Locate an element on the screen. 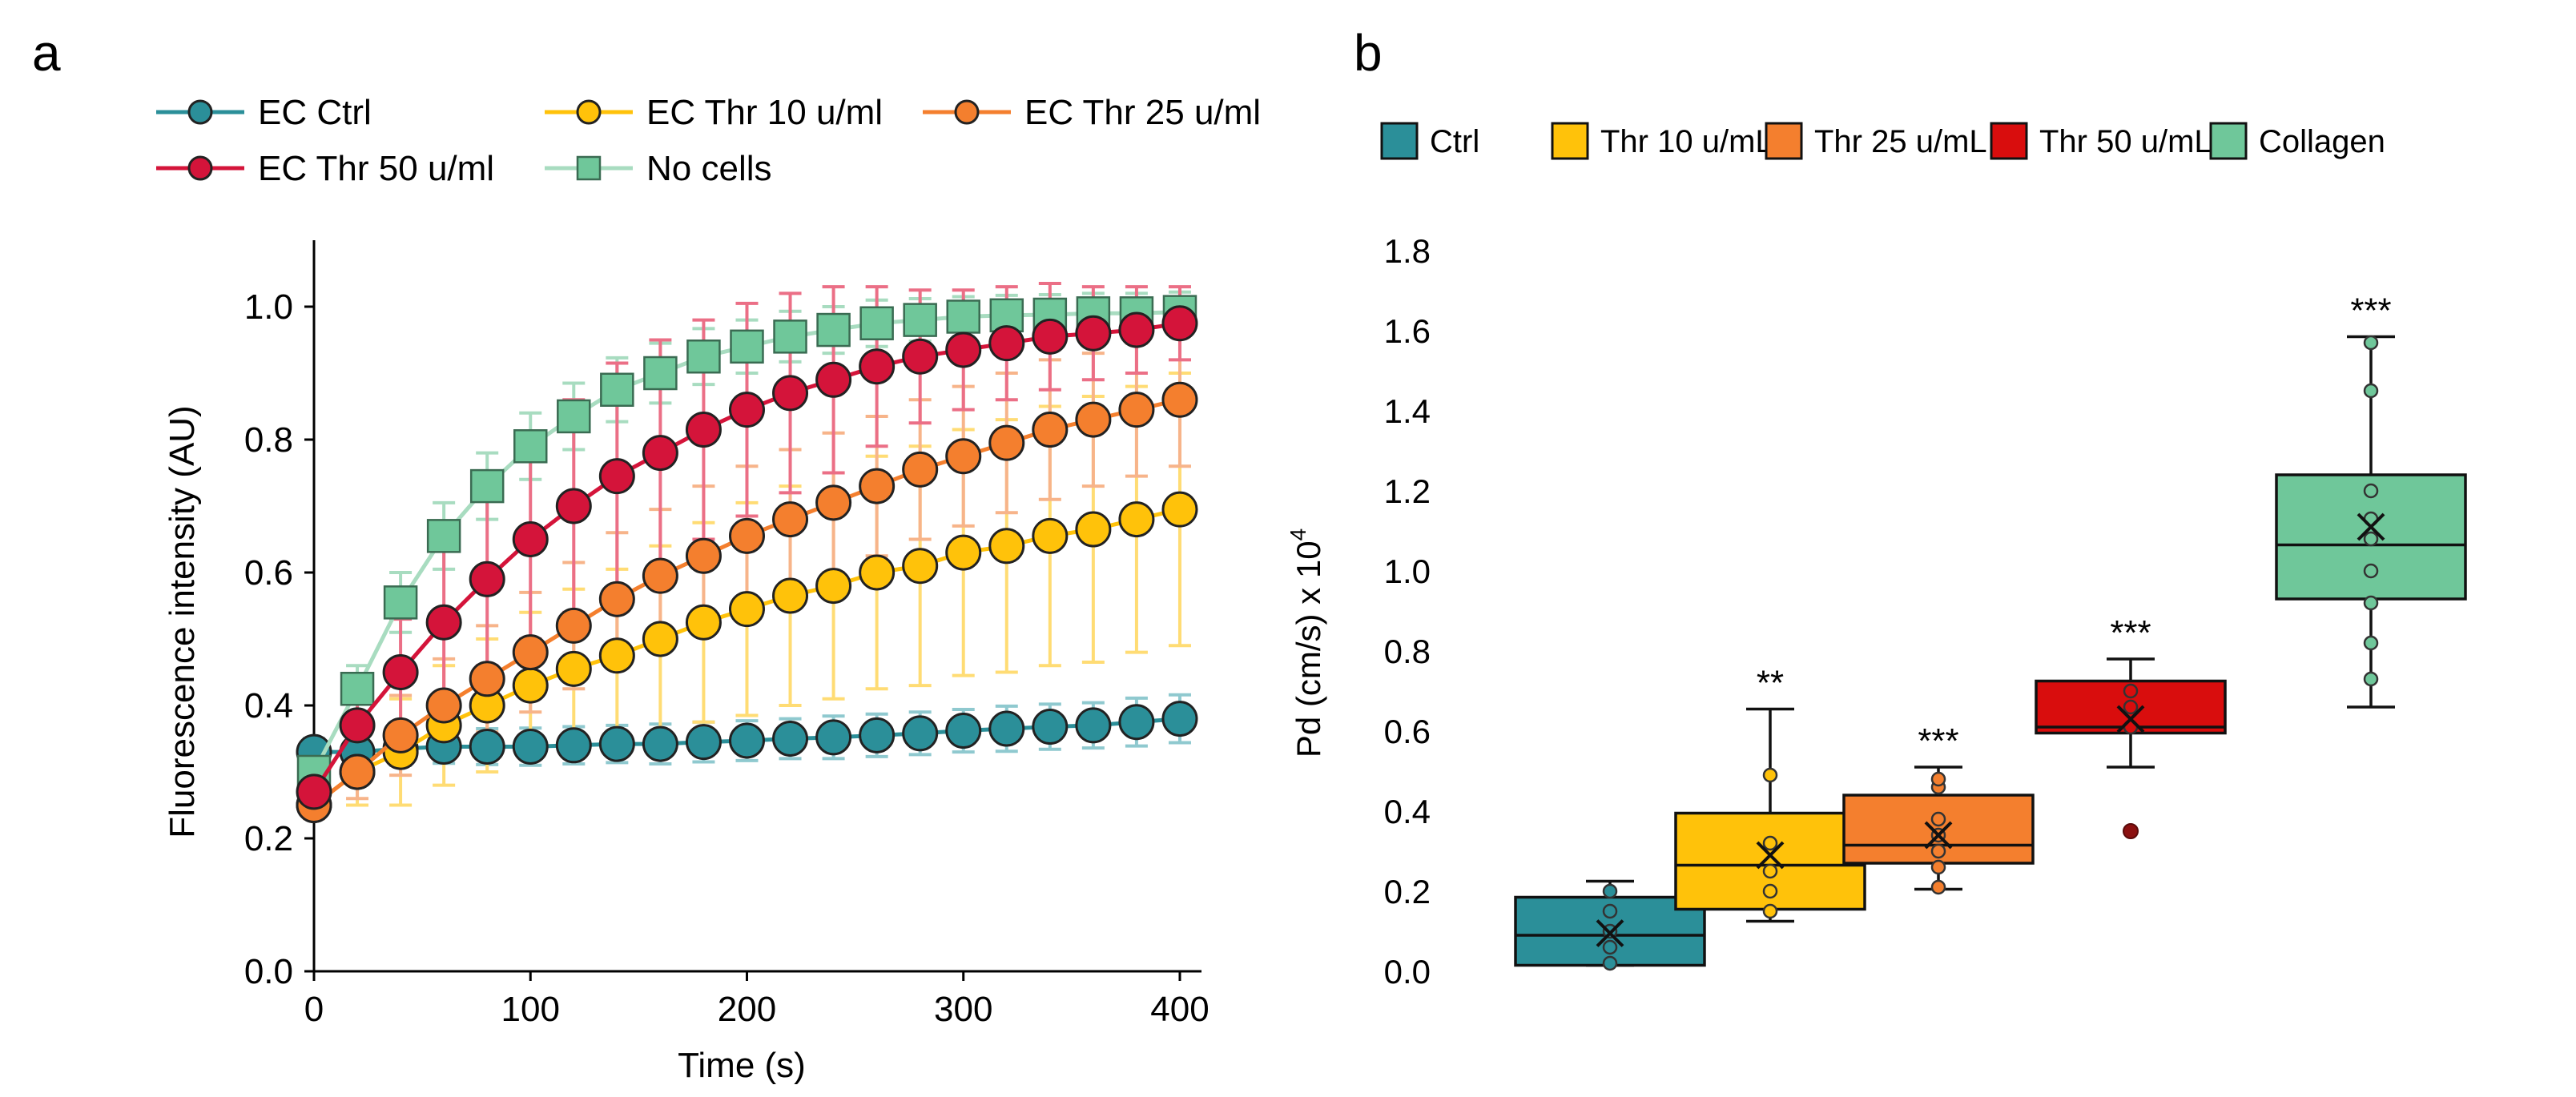 This screenshot has height=1097, width=2576. legend-item-thr10: EC Thr 10 u/ml is located at coordinates (714, 112).